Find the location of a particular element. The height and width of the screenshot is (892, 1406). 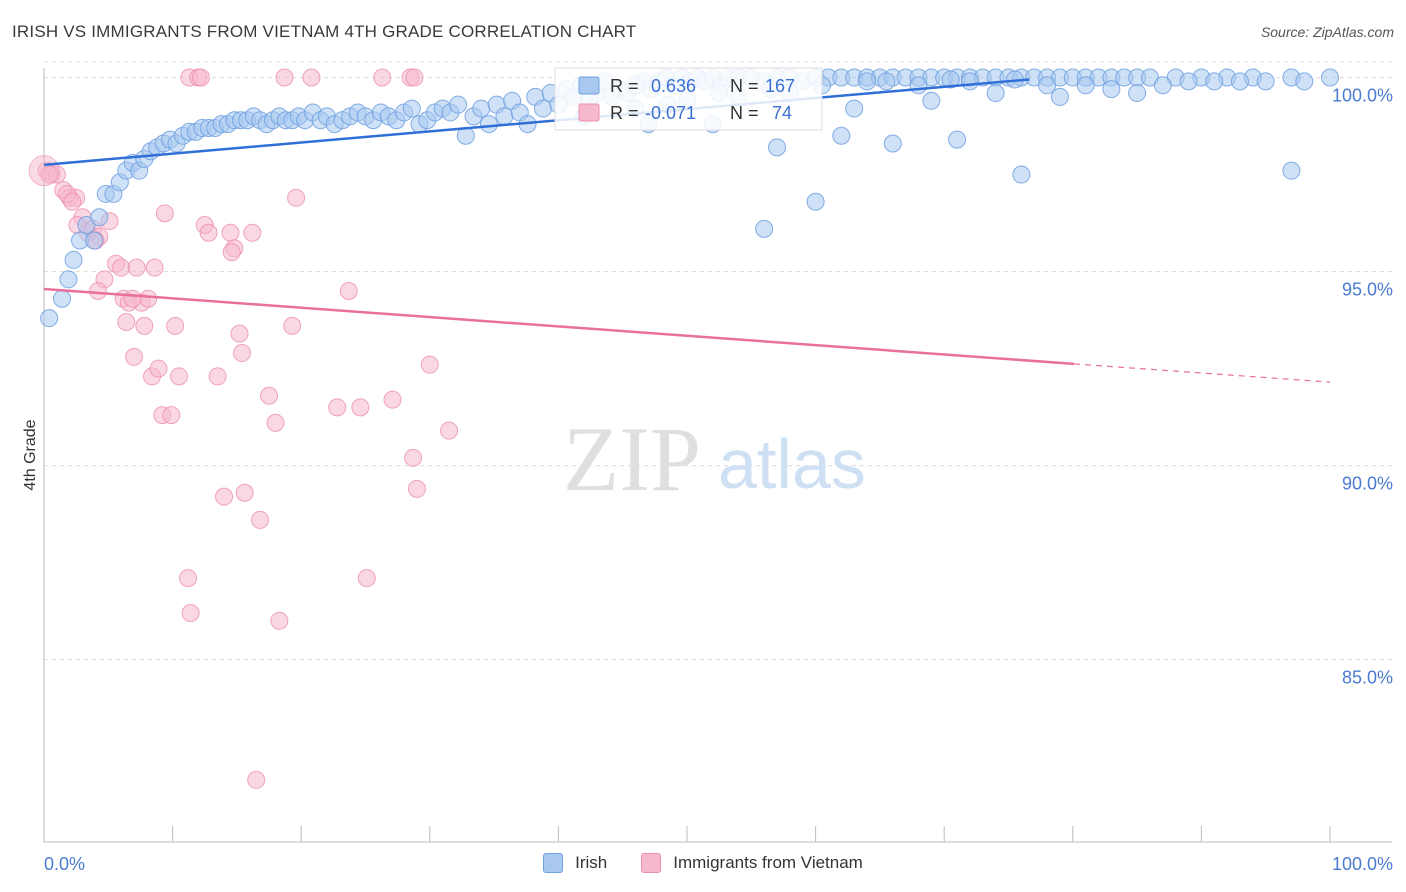

y-tick-labels: 100.0% 95.0% 90.0% 85.0% is located at coordinates (1362, 387).